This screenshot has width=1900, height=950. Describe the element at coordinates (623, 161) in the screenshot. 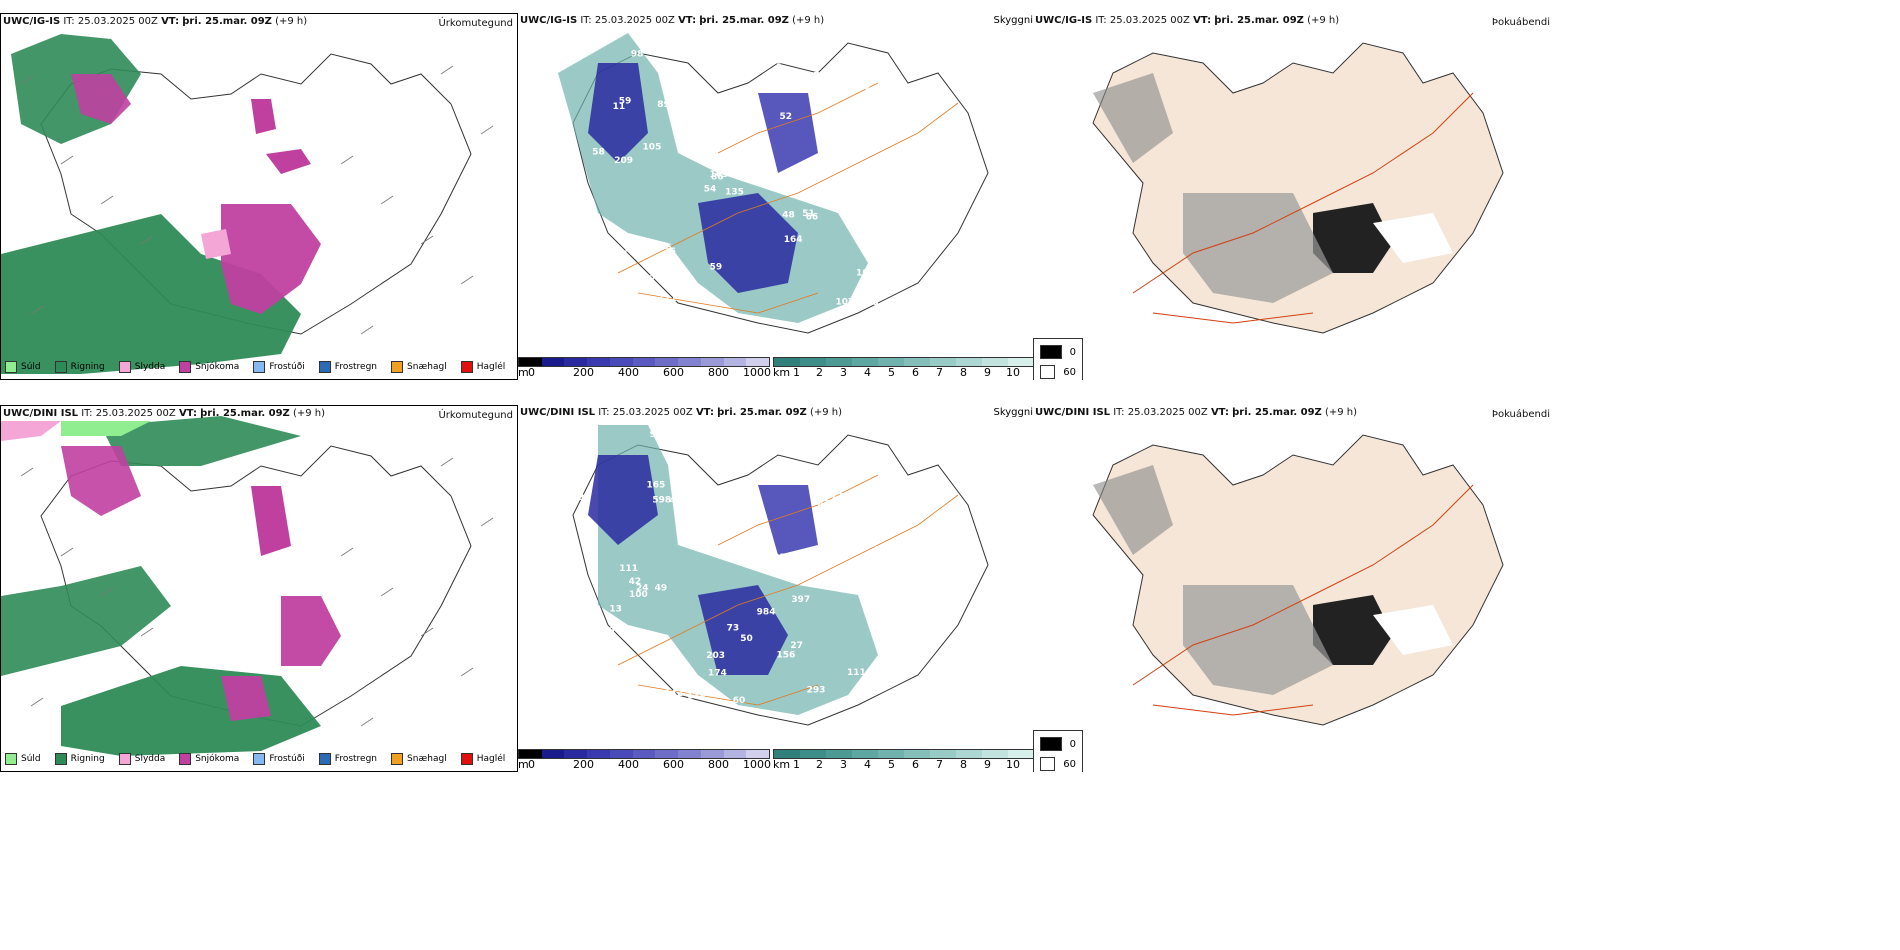

I see `visibility-value-label: 209` at that location.